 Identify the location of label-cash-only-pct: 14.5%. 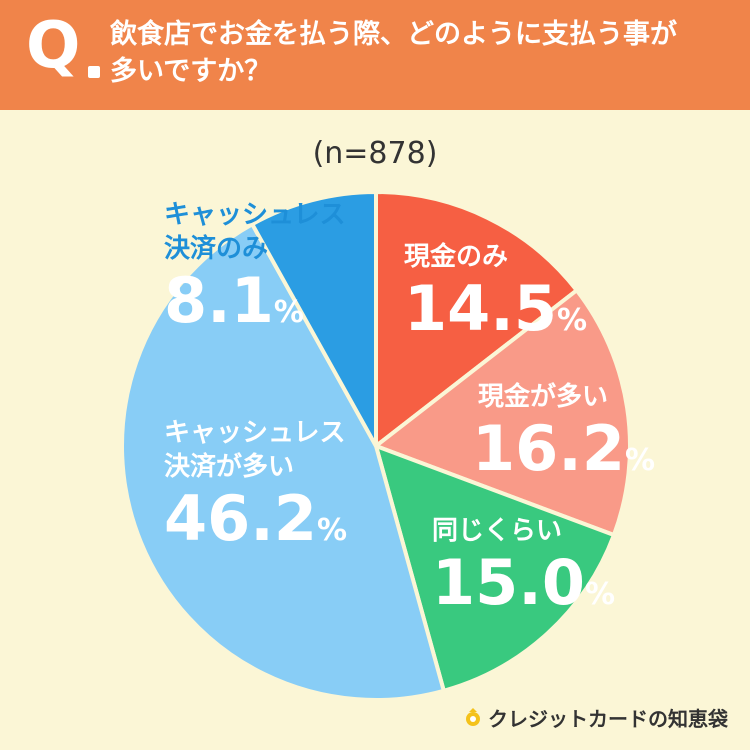
(496, 308).